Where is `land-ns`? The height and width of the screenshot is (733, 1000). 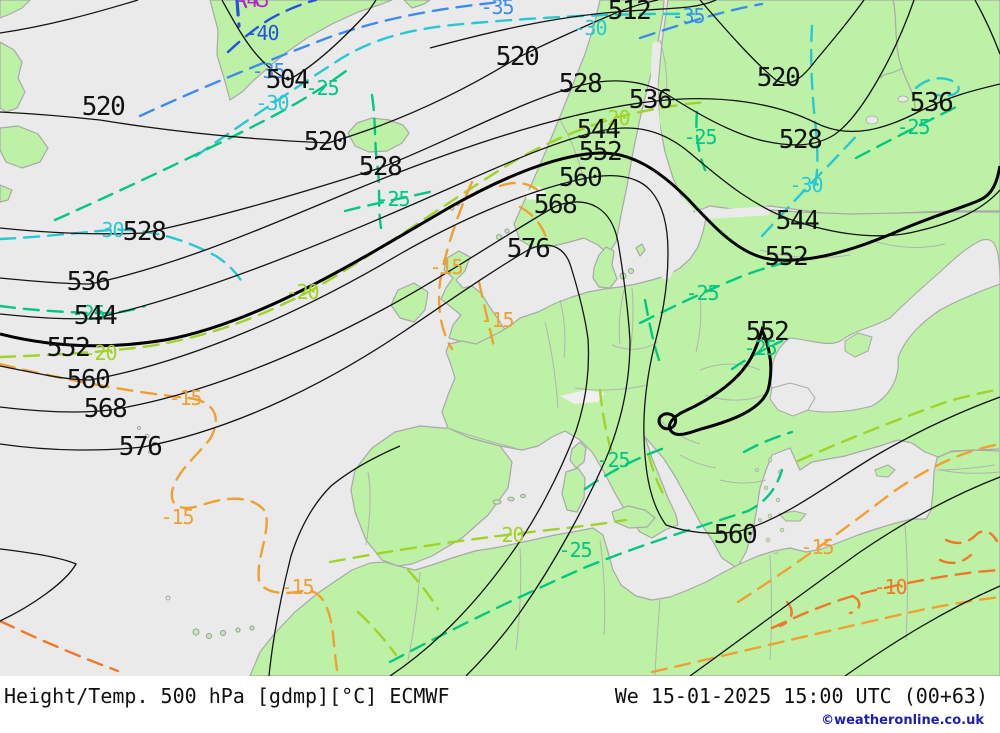 land-ns is located at coordinates (6, 193).